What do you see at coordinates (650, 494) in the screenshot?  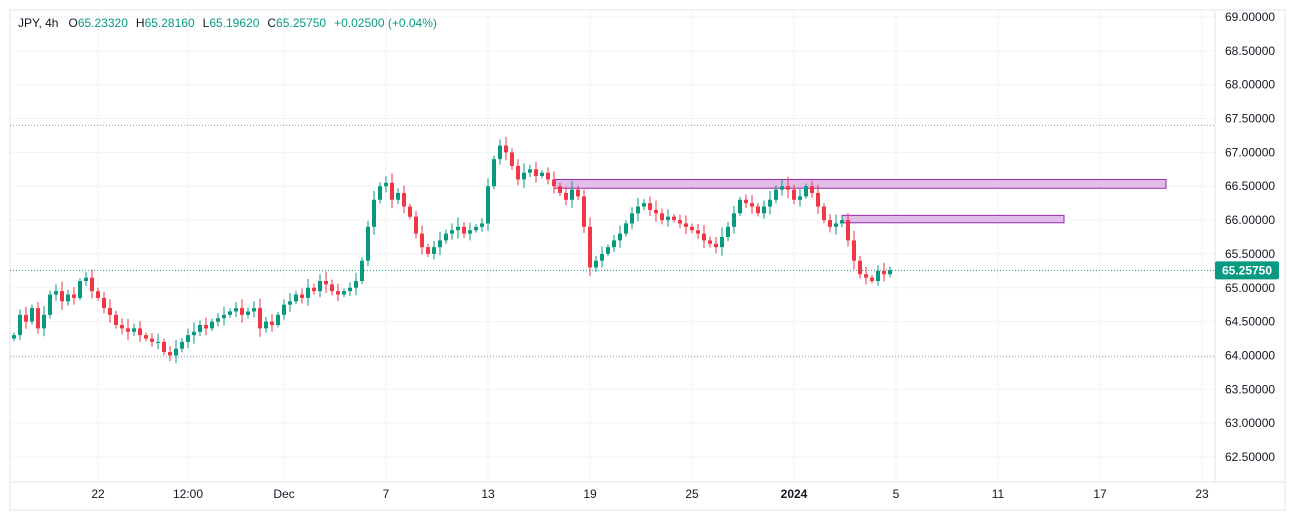 I see `time-axis: 22 12:00 Dec 7 13 19 25 2024 5 11 17 23` at bounding box center [650, 494].